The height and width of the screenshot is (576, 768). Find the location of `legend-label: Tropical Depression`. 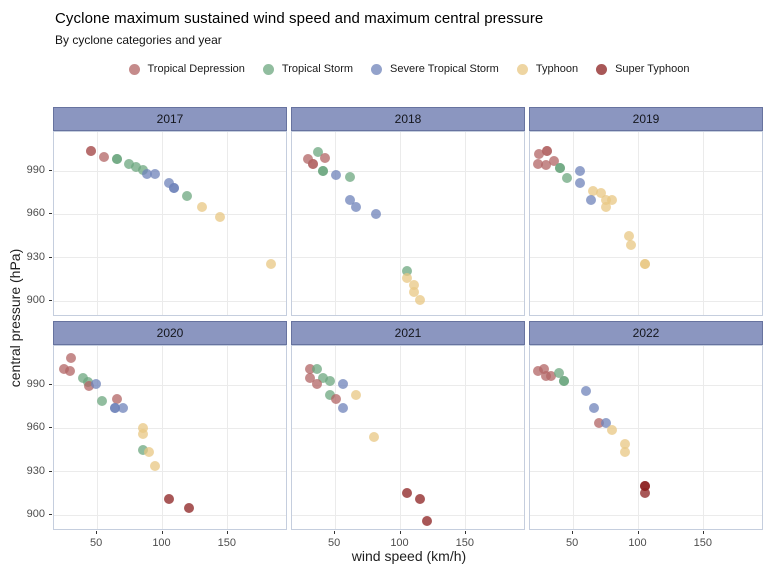

legend-label: Tropical Depression is located at coordinates (196, 69).